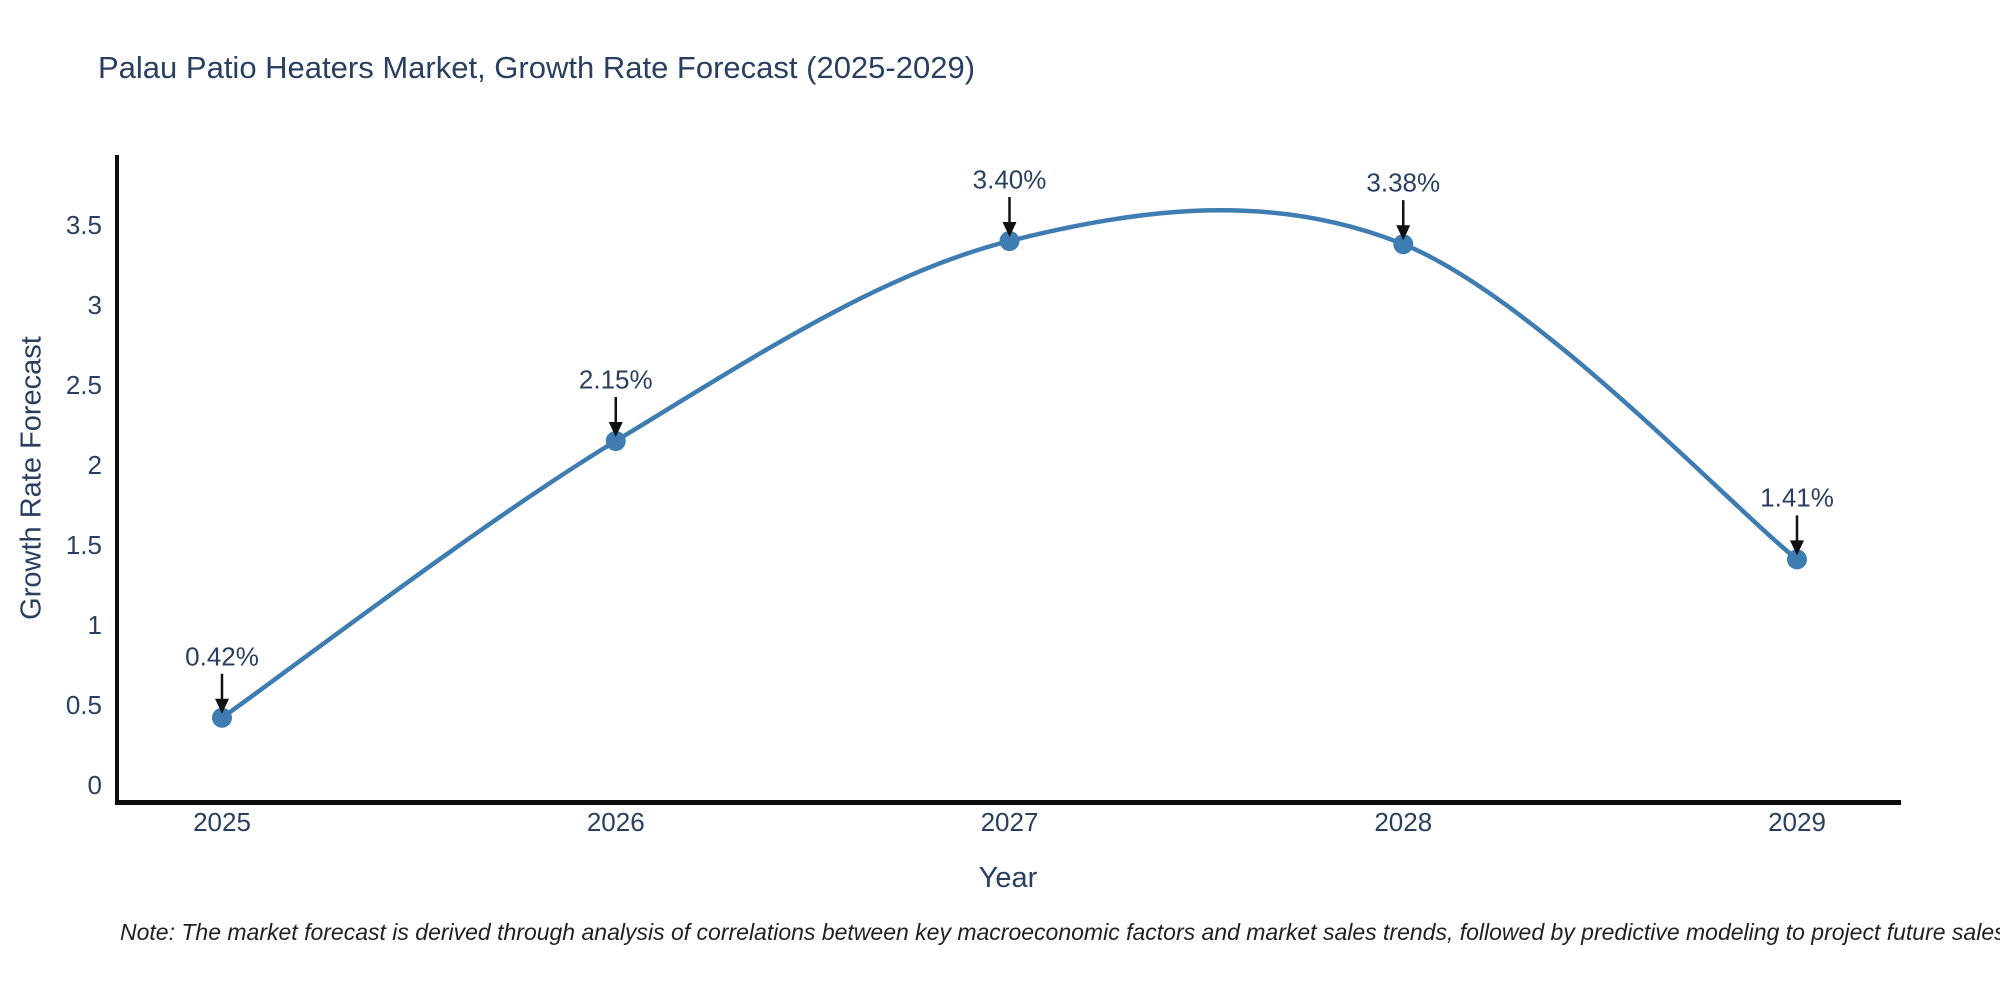 This screenshot has height=1000, width=2000. I want to click on x-tick-label: 2025, so click(222, 822).